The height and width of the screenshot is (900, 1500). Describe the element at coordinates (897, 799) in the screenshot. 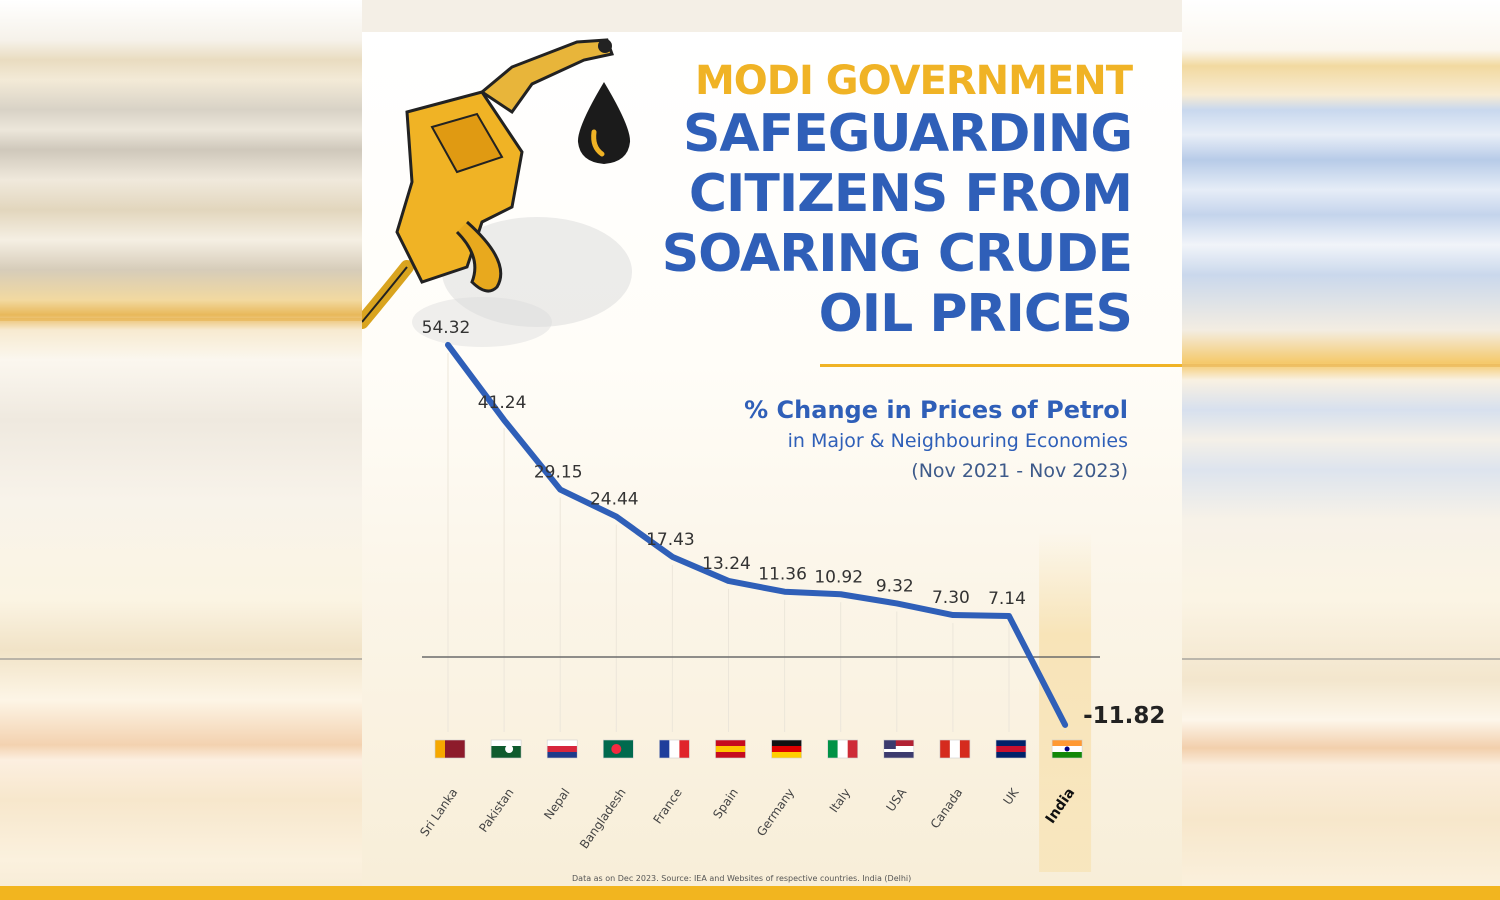

I see `category-label: USA` at that location.